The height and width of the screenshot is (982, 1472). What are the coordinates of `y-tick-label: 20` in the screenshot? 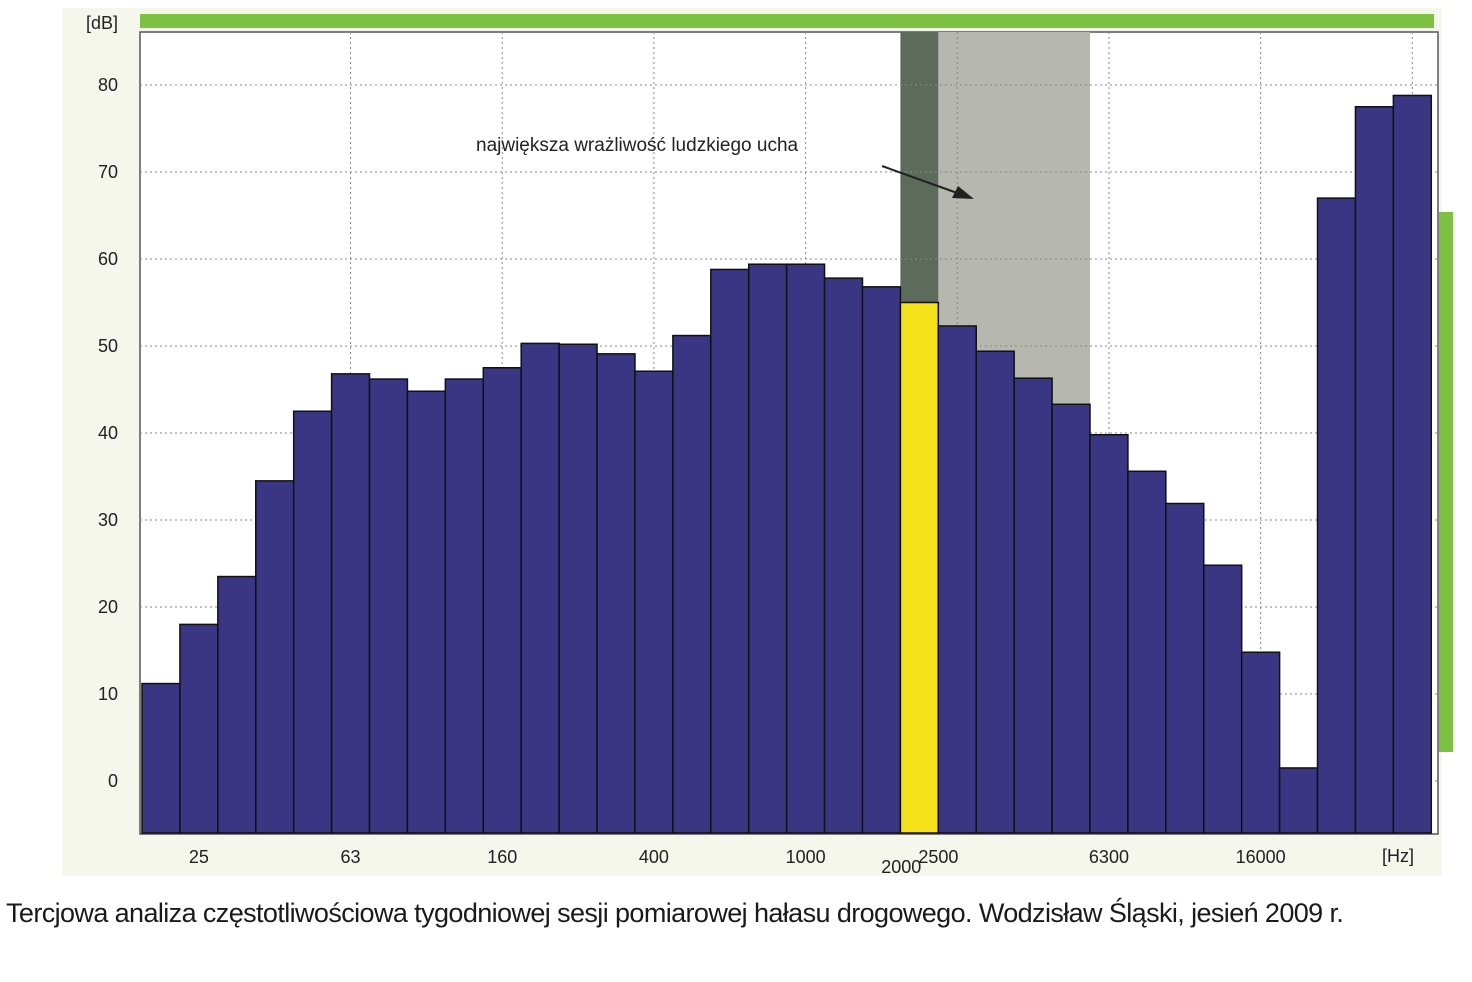 It's located at (108, 607).